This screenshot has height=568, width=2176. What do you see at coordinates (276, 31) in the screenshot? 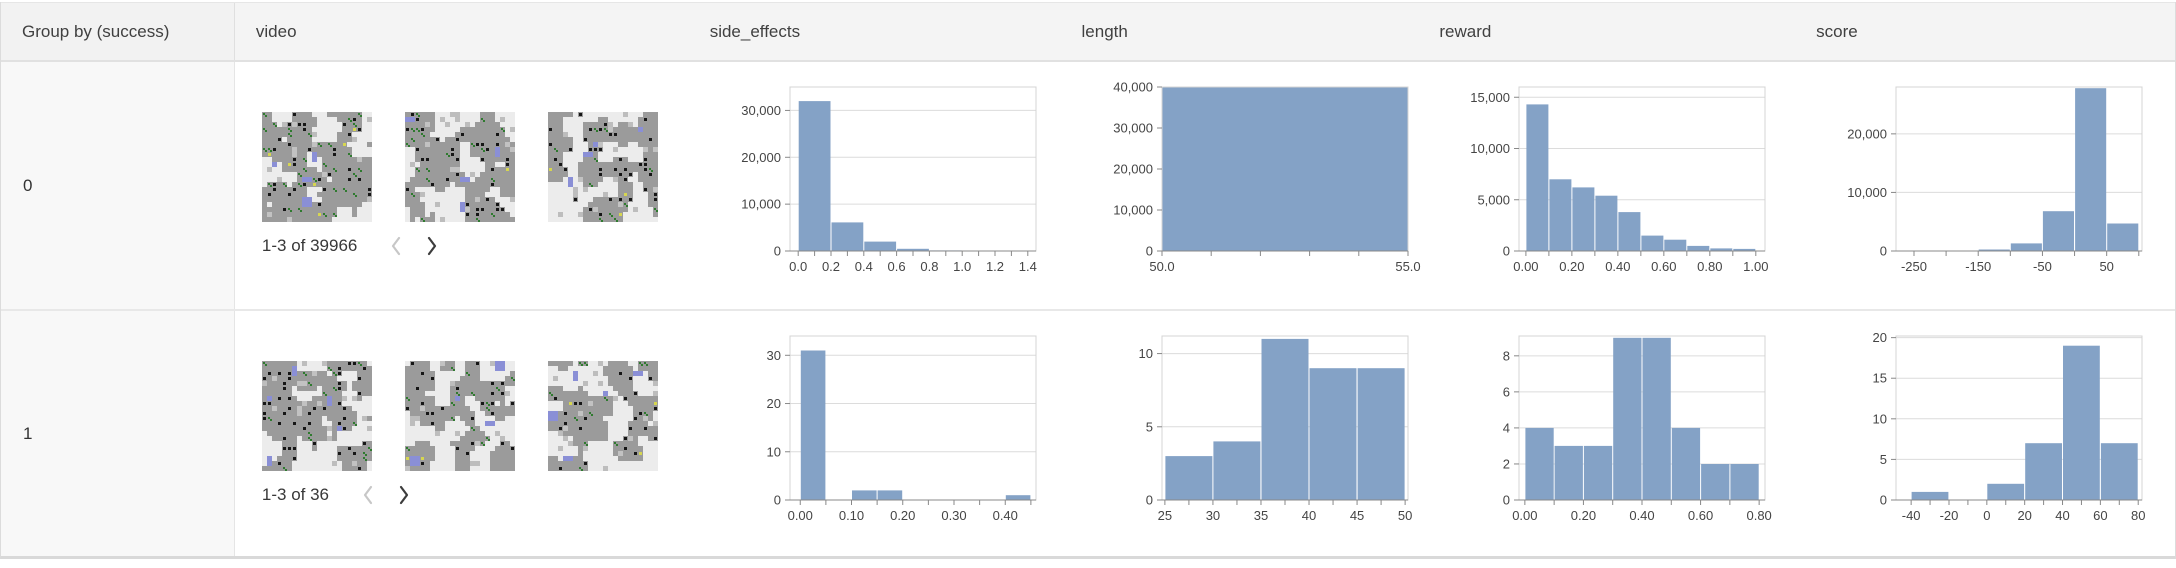
I see `column-header-video: video` at bounding box center [276, 31].